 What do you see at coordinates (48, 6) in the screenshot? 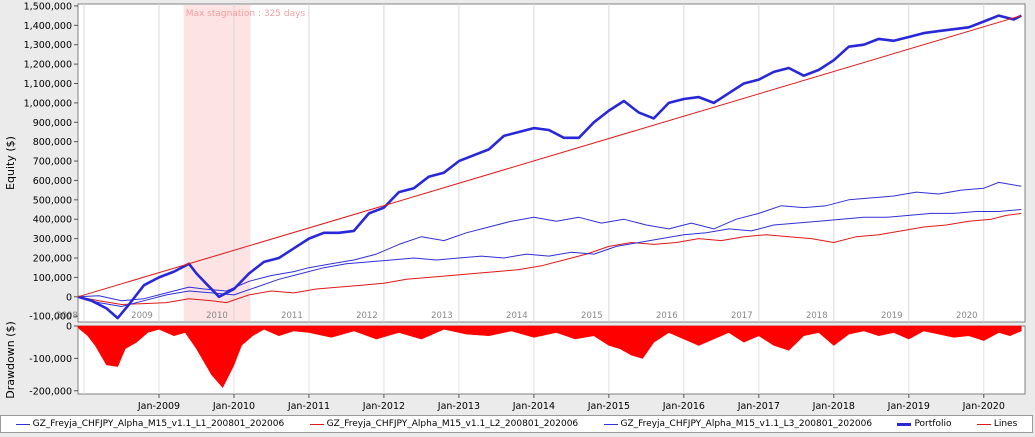
I see `equity-y-tick-label: 1,500,000` at bounding box center [48, 6].